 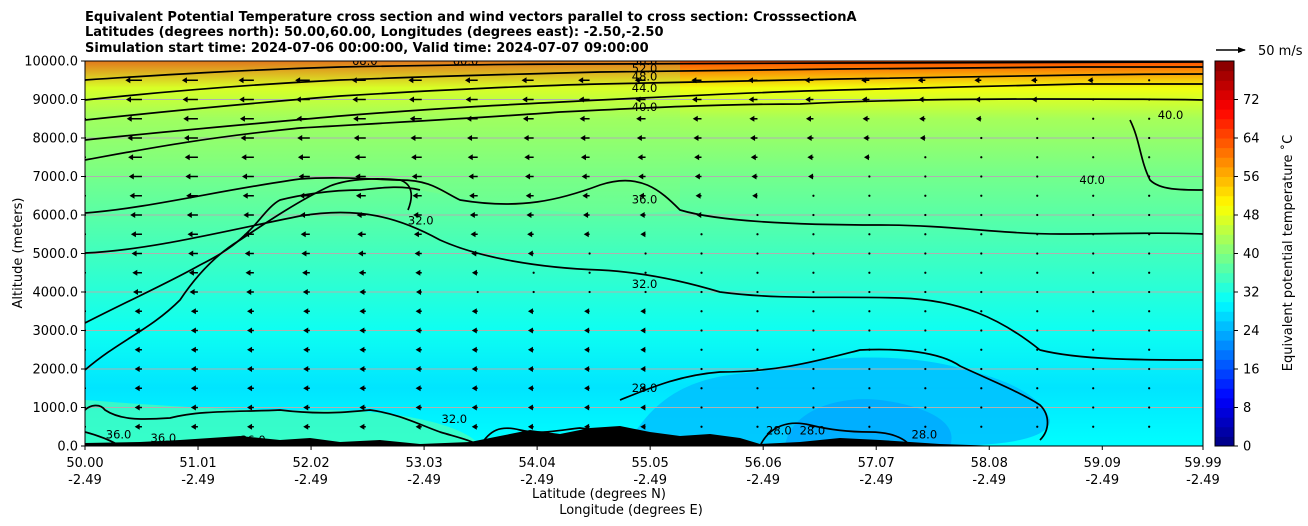 What do you see at coordinates (763, 463) in the screenshot?
I see `x-tick-label-latitude: 56.06` at bounding box center [763, 463].